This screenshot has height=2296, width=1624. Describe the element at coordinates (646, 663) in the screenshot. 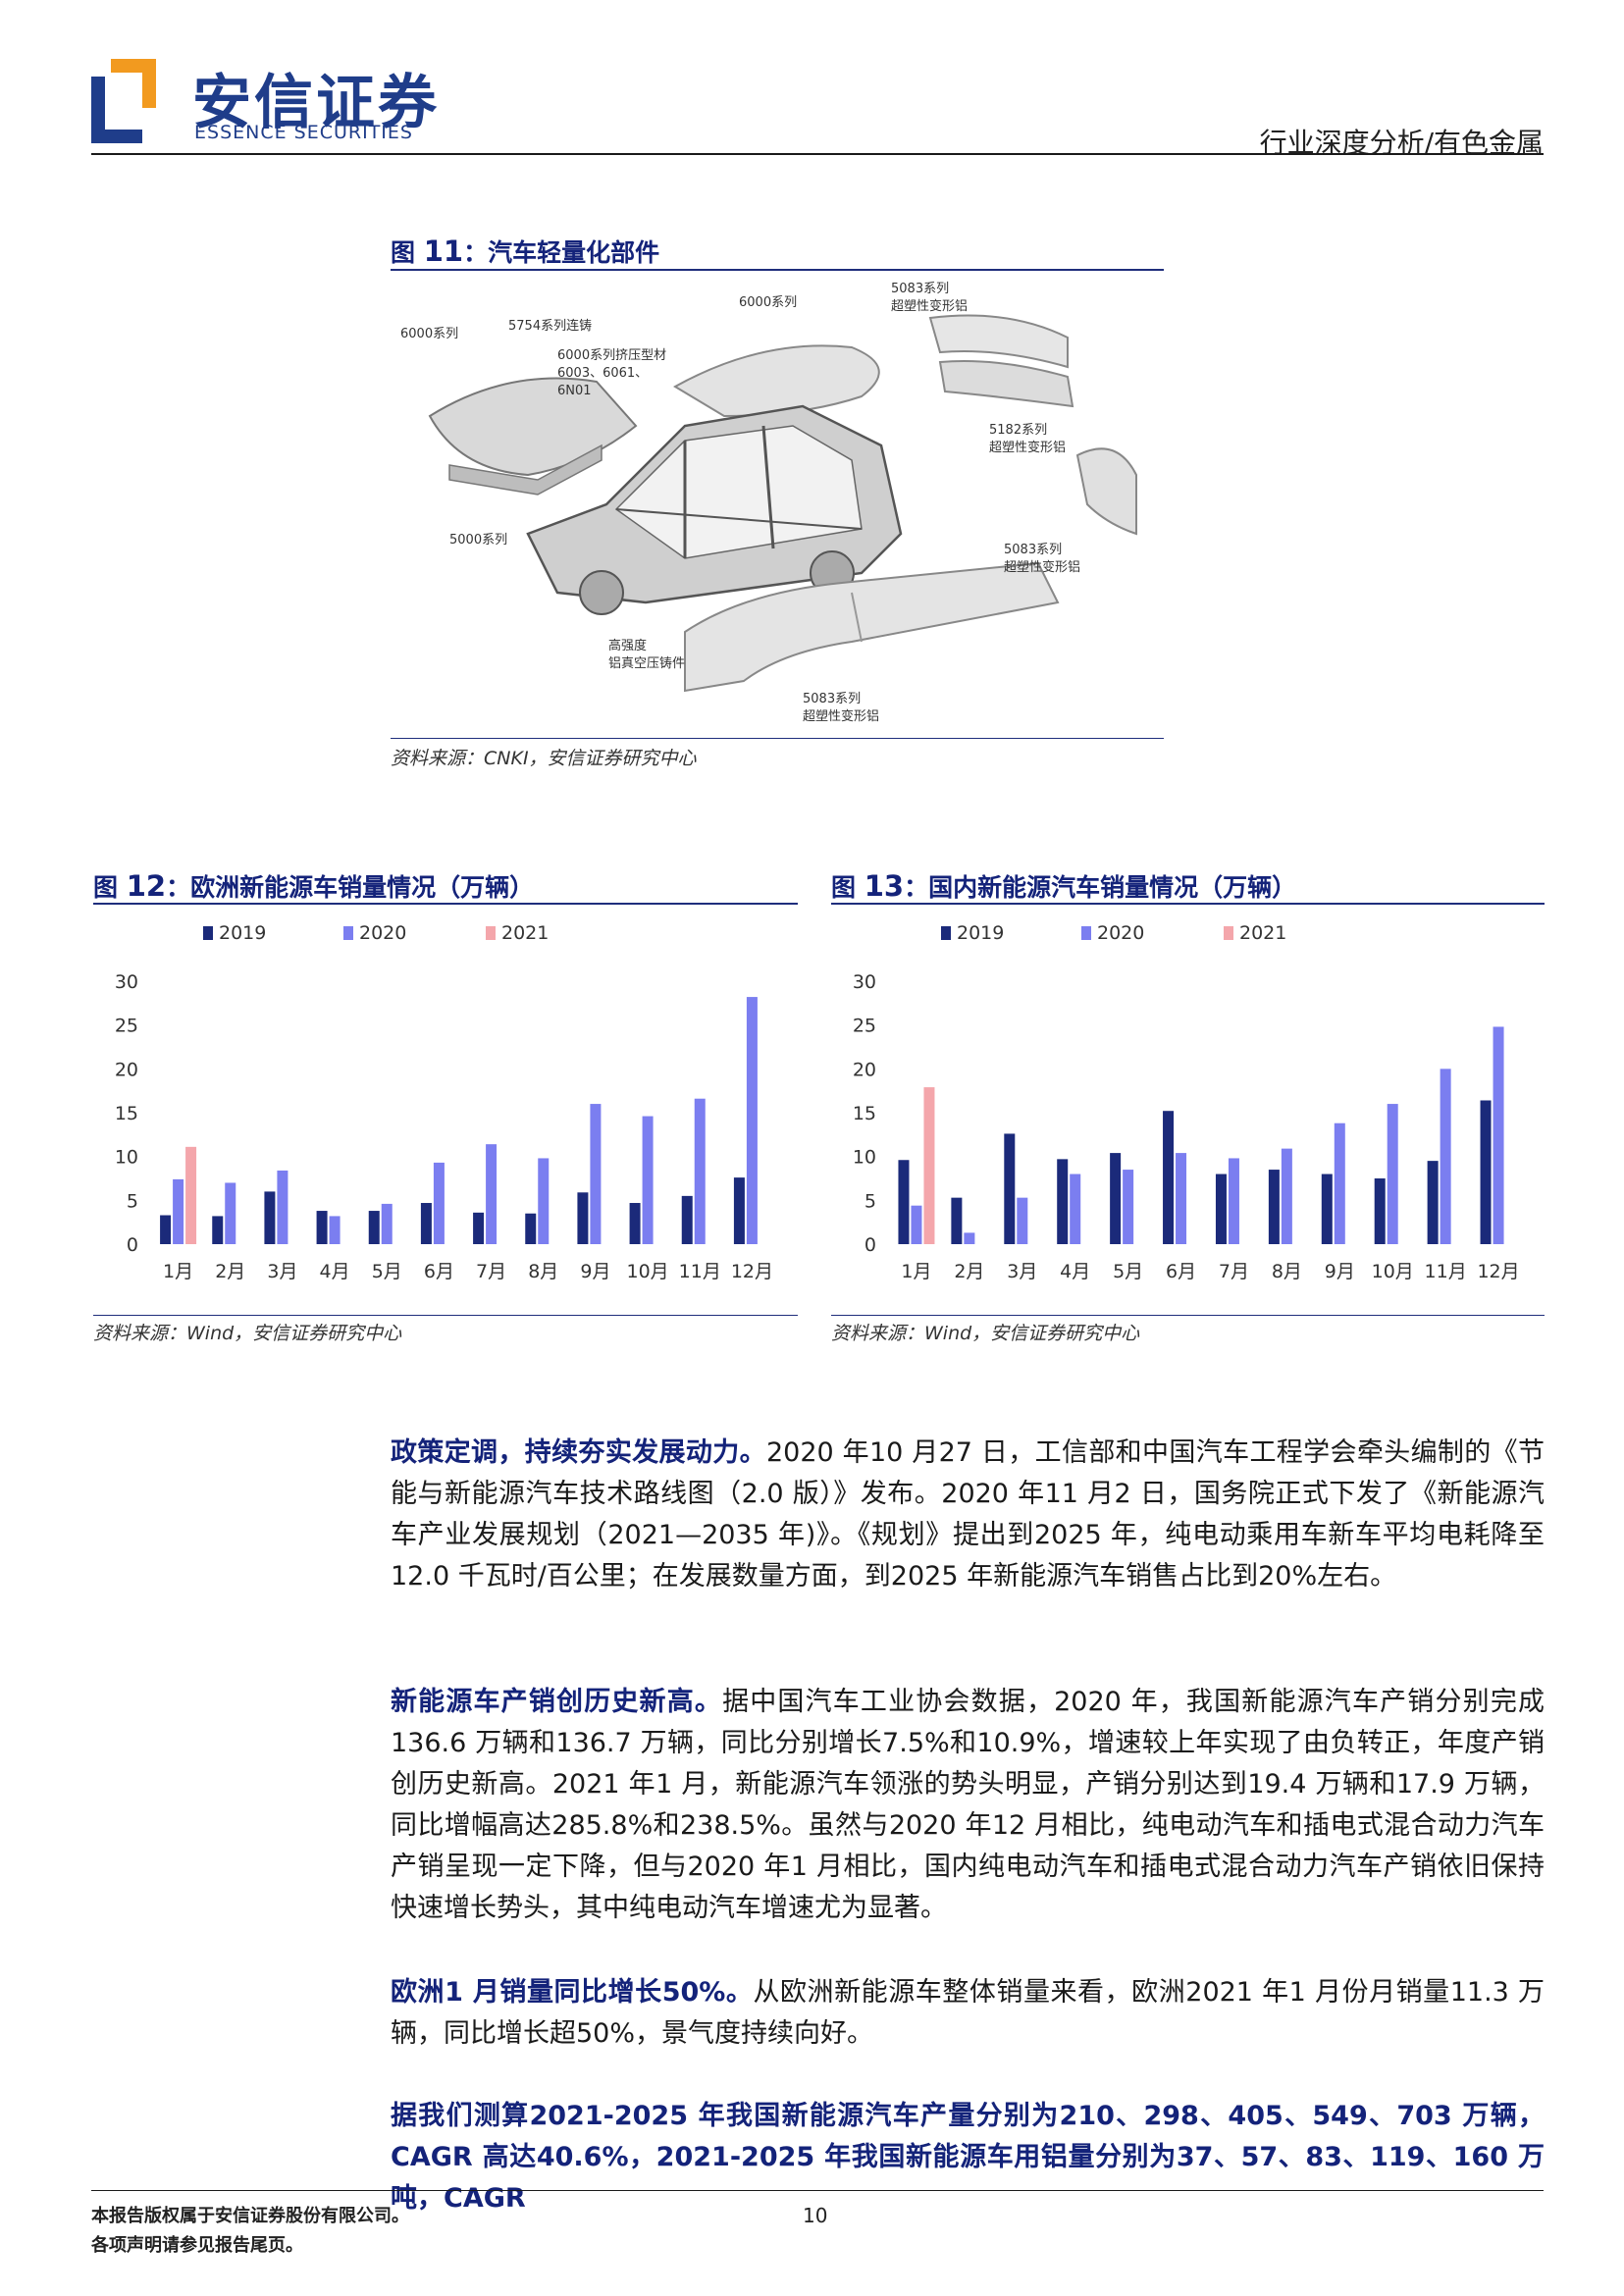

I see `label-vacuum-casting: 铝真空压铸件` at that location.